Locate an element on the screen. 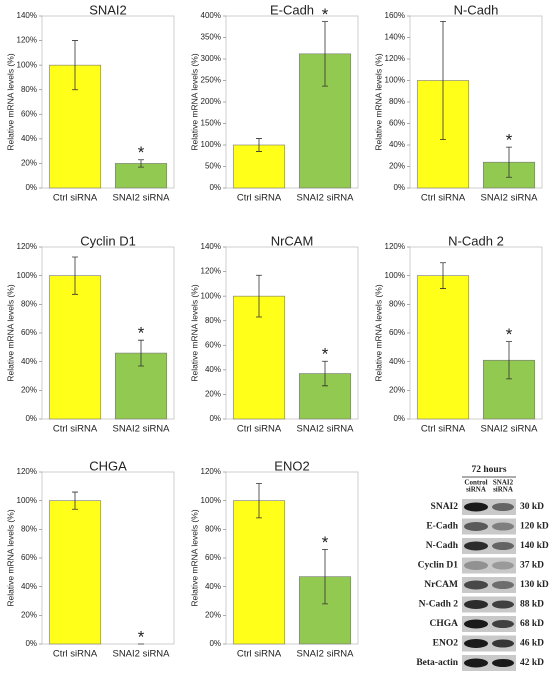  size-label: 30 kD is located at coordinates (532, 507).